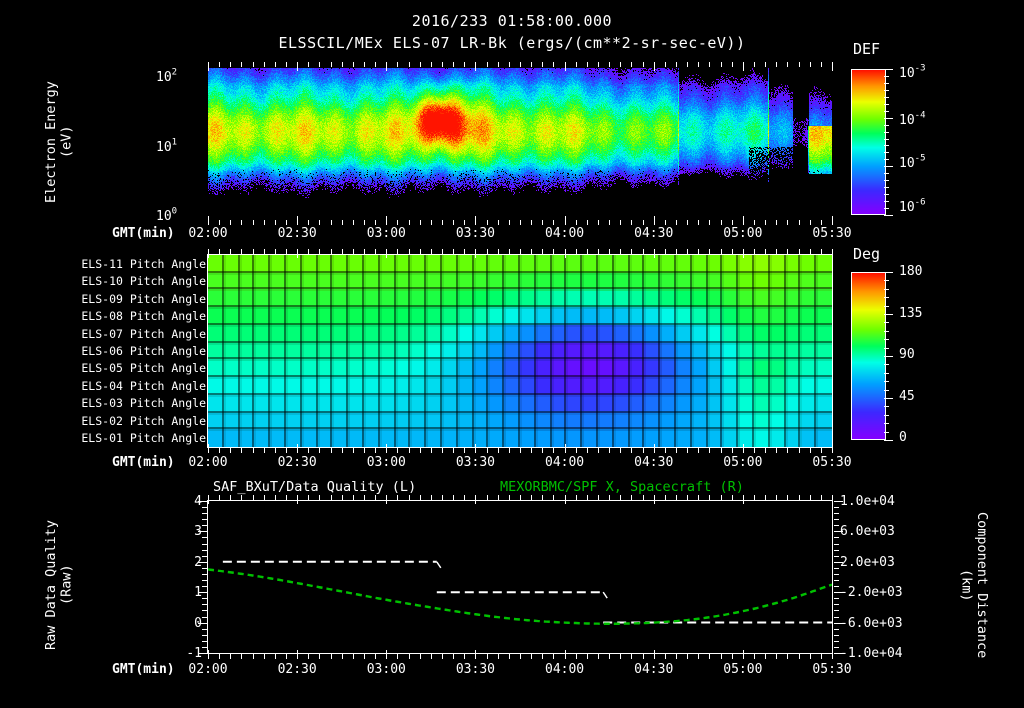 The height and width of the screenshot is (708, 1024). Describe the element at coordinates (143, 298) in the screenshot. I see `pitch-angle-row-label-09: ELS-09 Pitch Angle` at that location.